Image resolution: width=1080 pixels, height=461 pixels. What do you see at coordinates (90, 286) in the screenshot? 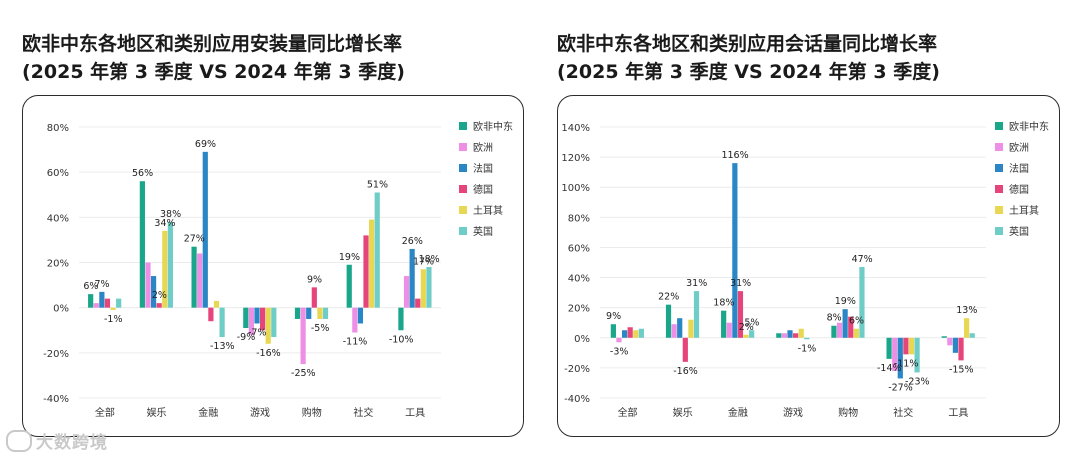
I see `data-label: 6%` at bounding box center [90, 286].